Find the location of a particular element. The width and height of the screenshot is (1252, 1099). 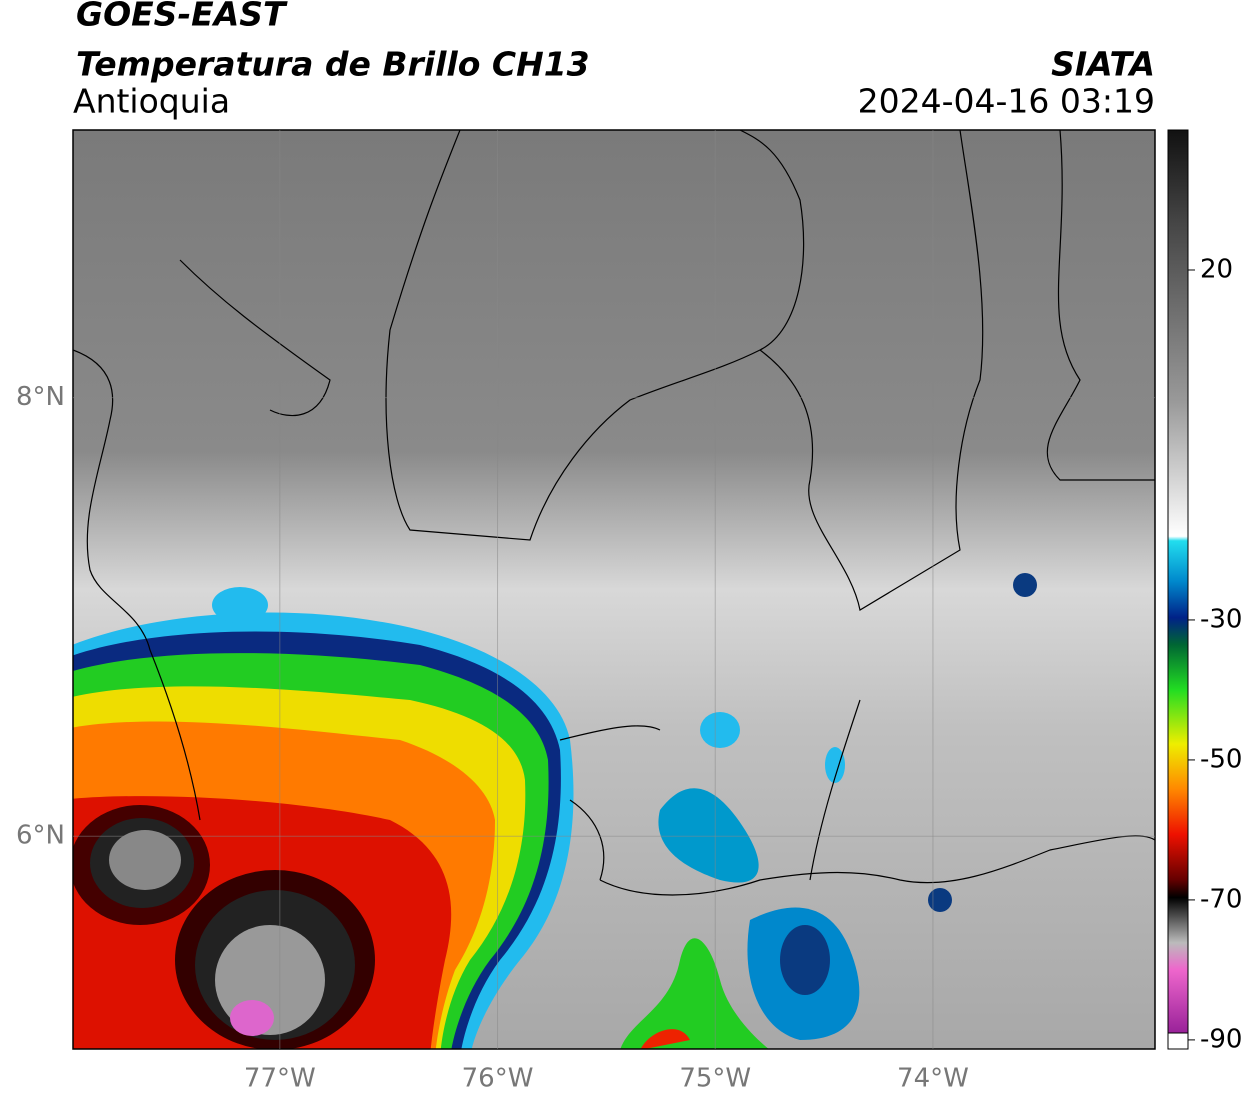

lon-tick-label: 75°W is located at coordinates (715, 1079).